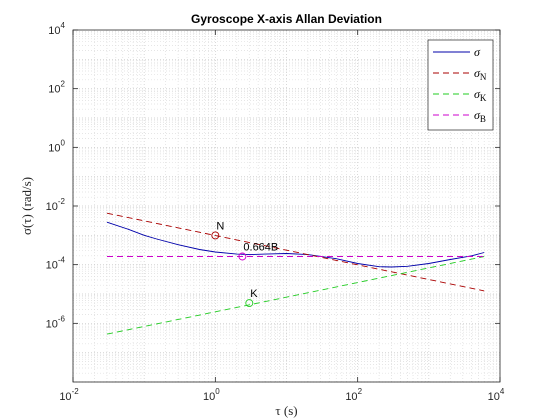  Describe the element at coordinates (286, 19) in the screenshot. I see `chart-title: Gyroscope X-axis Allan Deviation` at that location.